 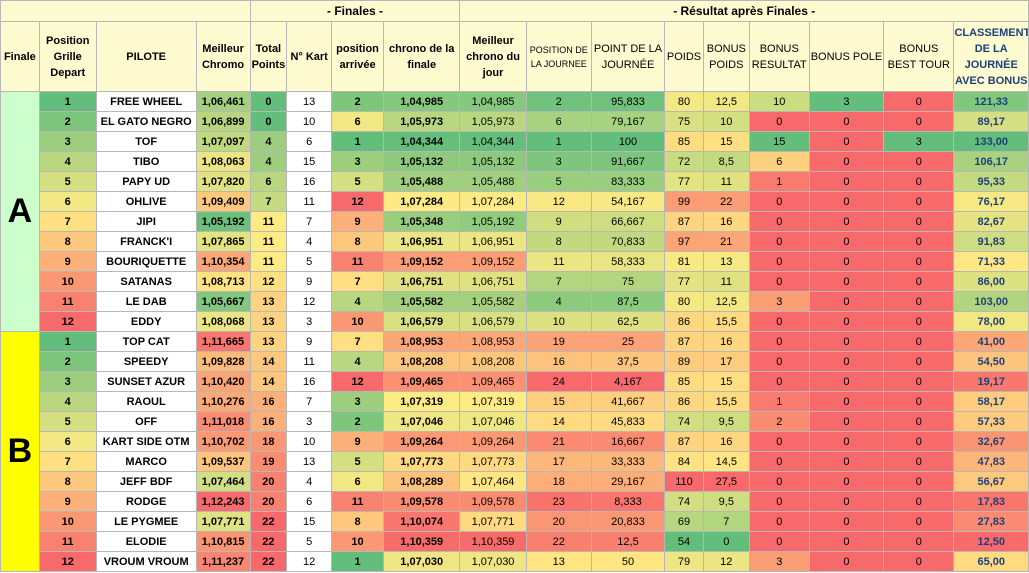 What do you see at coordinates (421, 56) in the screenshot?
I see `col-header-final-time: chrono de la finale` at bounding box center [421, 56].